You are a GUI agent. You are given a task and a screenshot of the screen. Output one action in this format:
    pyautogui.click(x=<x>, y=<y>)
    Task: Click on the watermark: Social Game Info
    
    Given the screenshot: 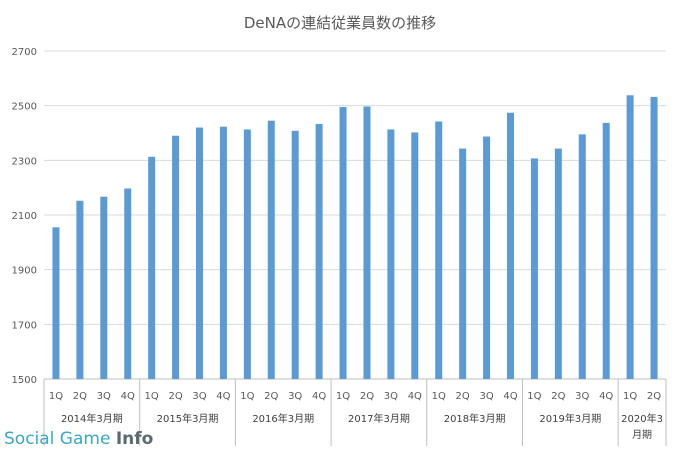 What is the action you would take?
    pyautogui.click(x=78, y=439)
    